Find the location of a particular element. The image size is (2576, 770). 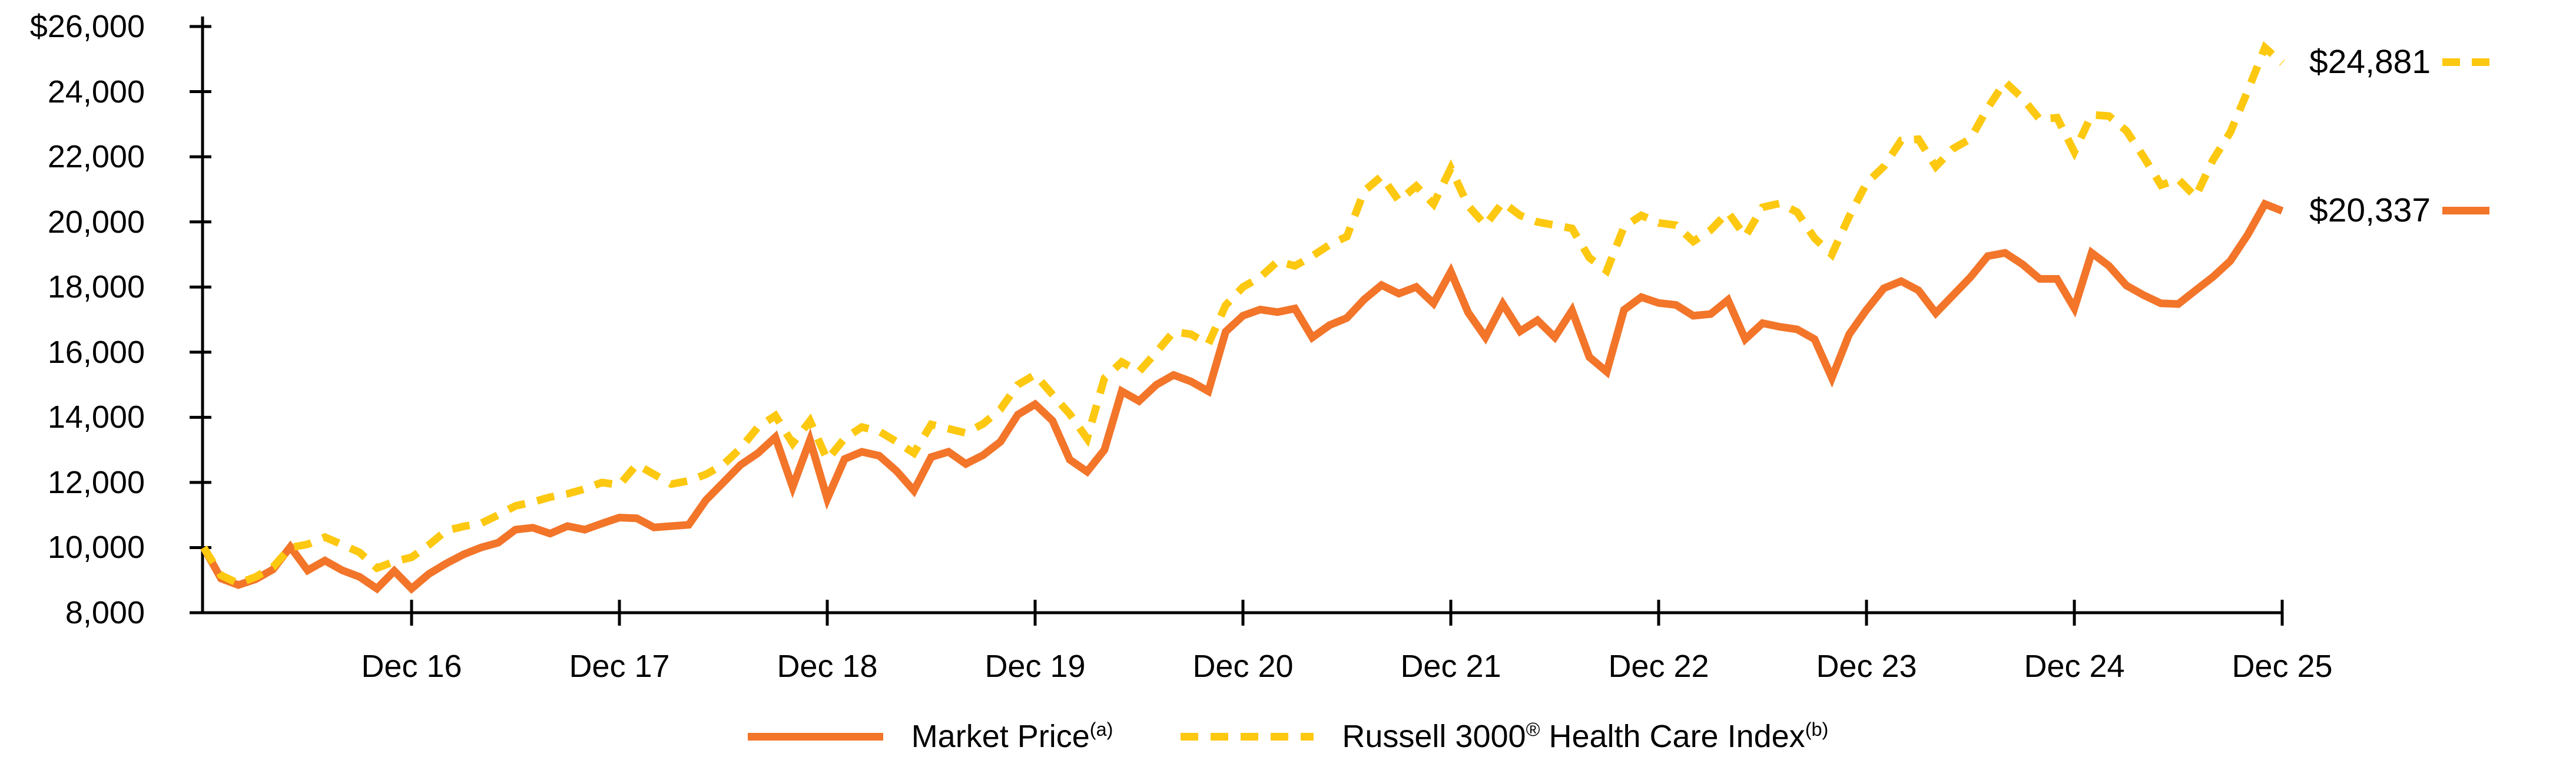

x-axis-label: Dec 21 is located at coordinates (1450, 666).